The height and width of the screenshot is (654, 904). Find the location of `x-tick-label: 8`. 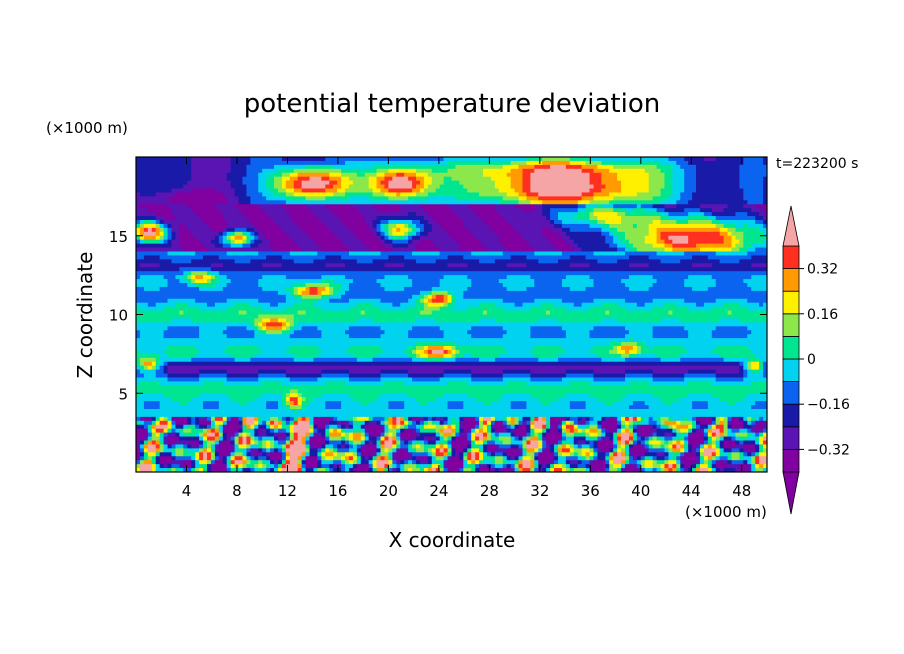

x-tick-label: 8 is located at coordinates (237, 491).